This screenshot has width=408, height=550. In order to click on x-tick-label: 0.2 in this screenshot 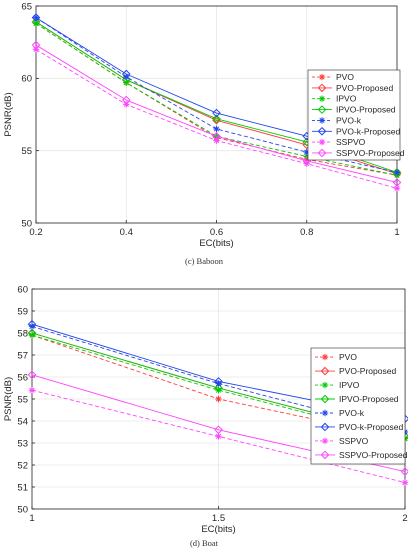, I will do `click(35, 232)`.